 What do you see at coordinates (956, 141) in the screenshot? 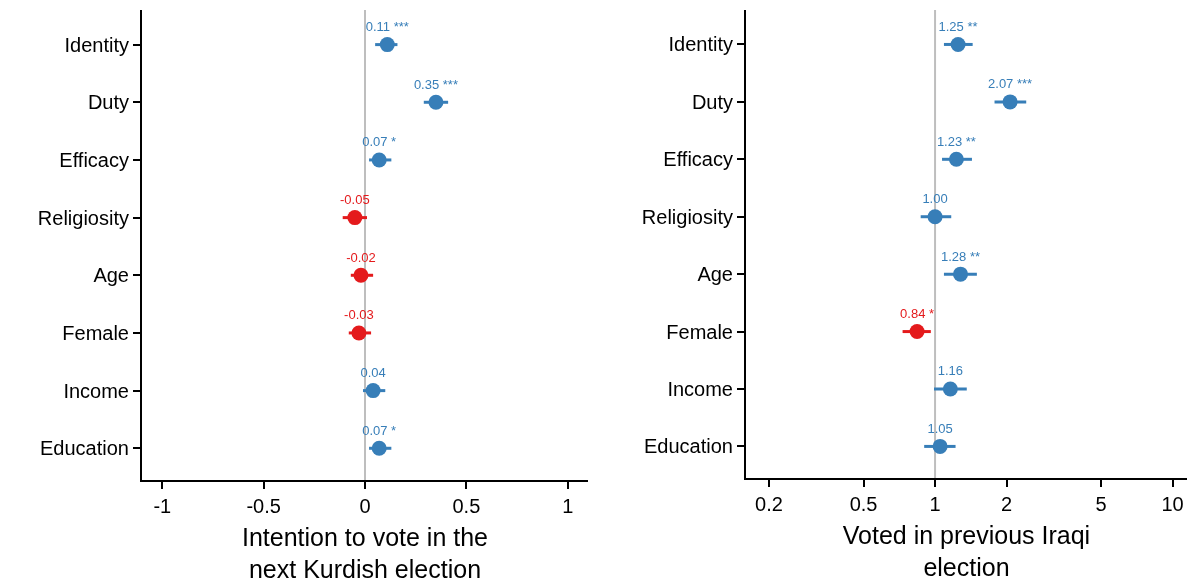
I see `data-label: 1.23 **` at bounding box center [956, 141].